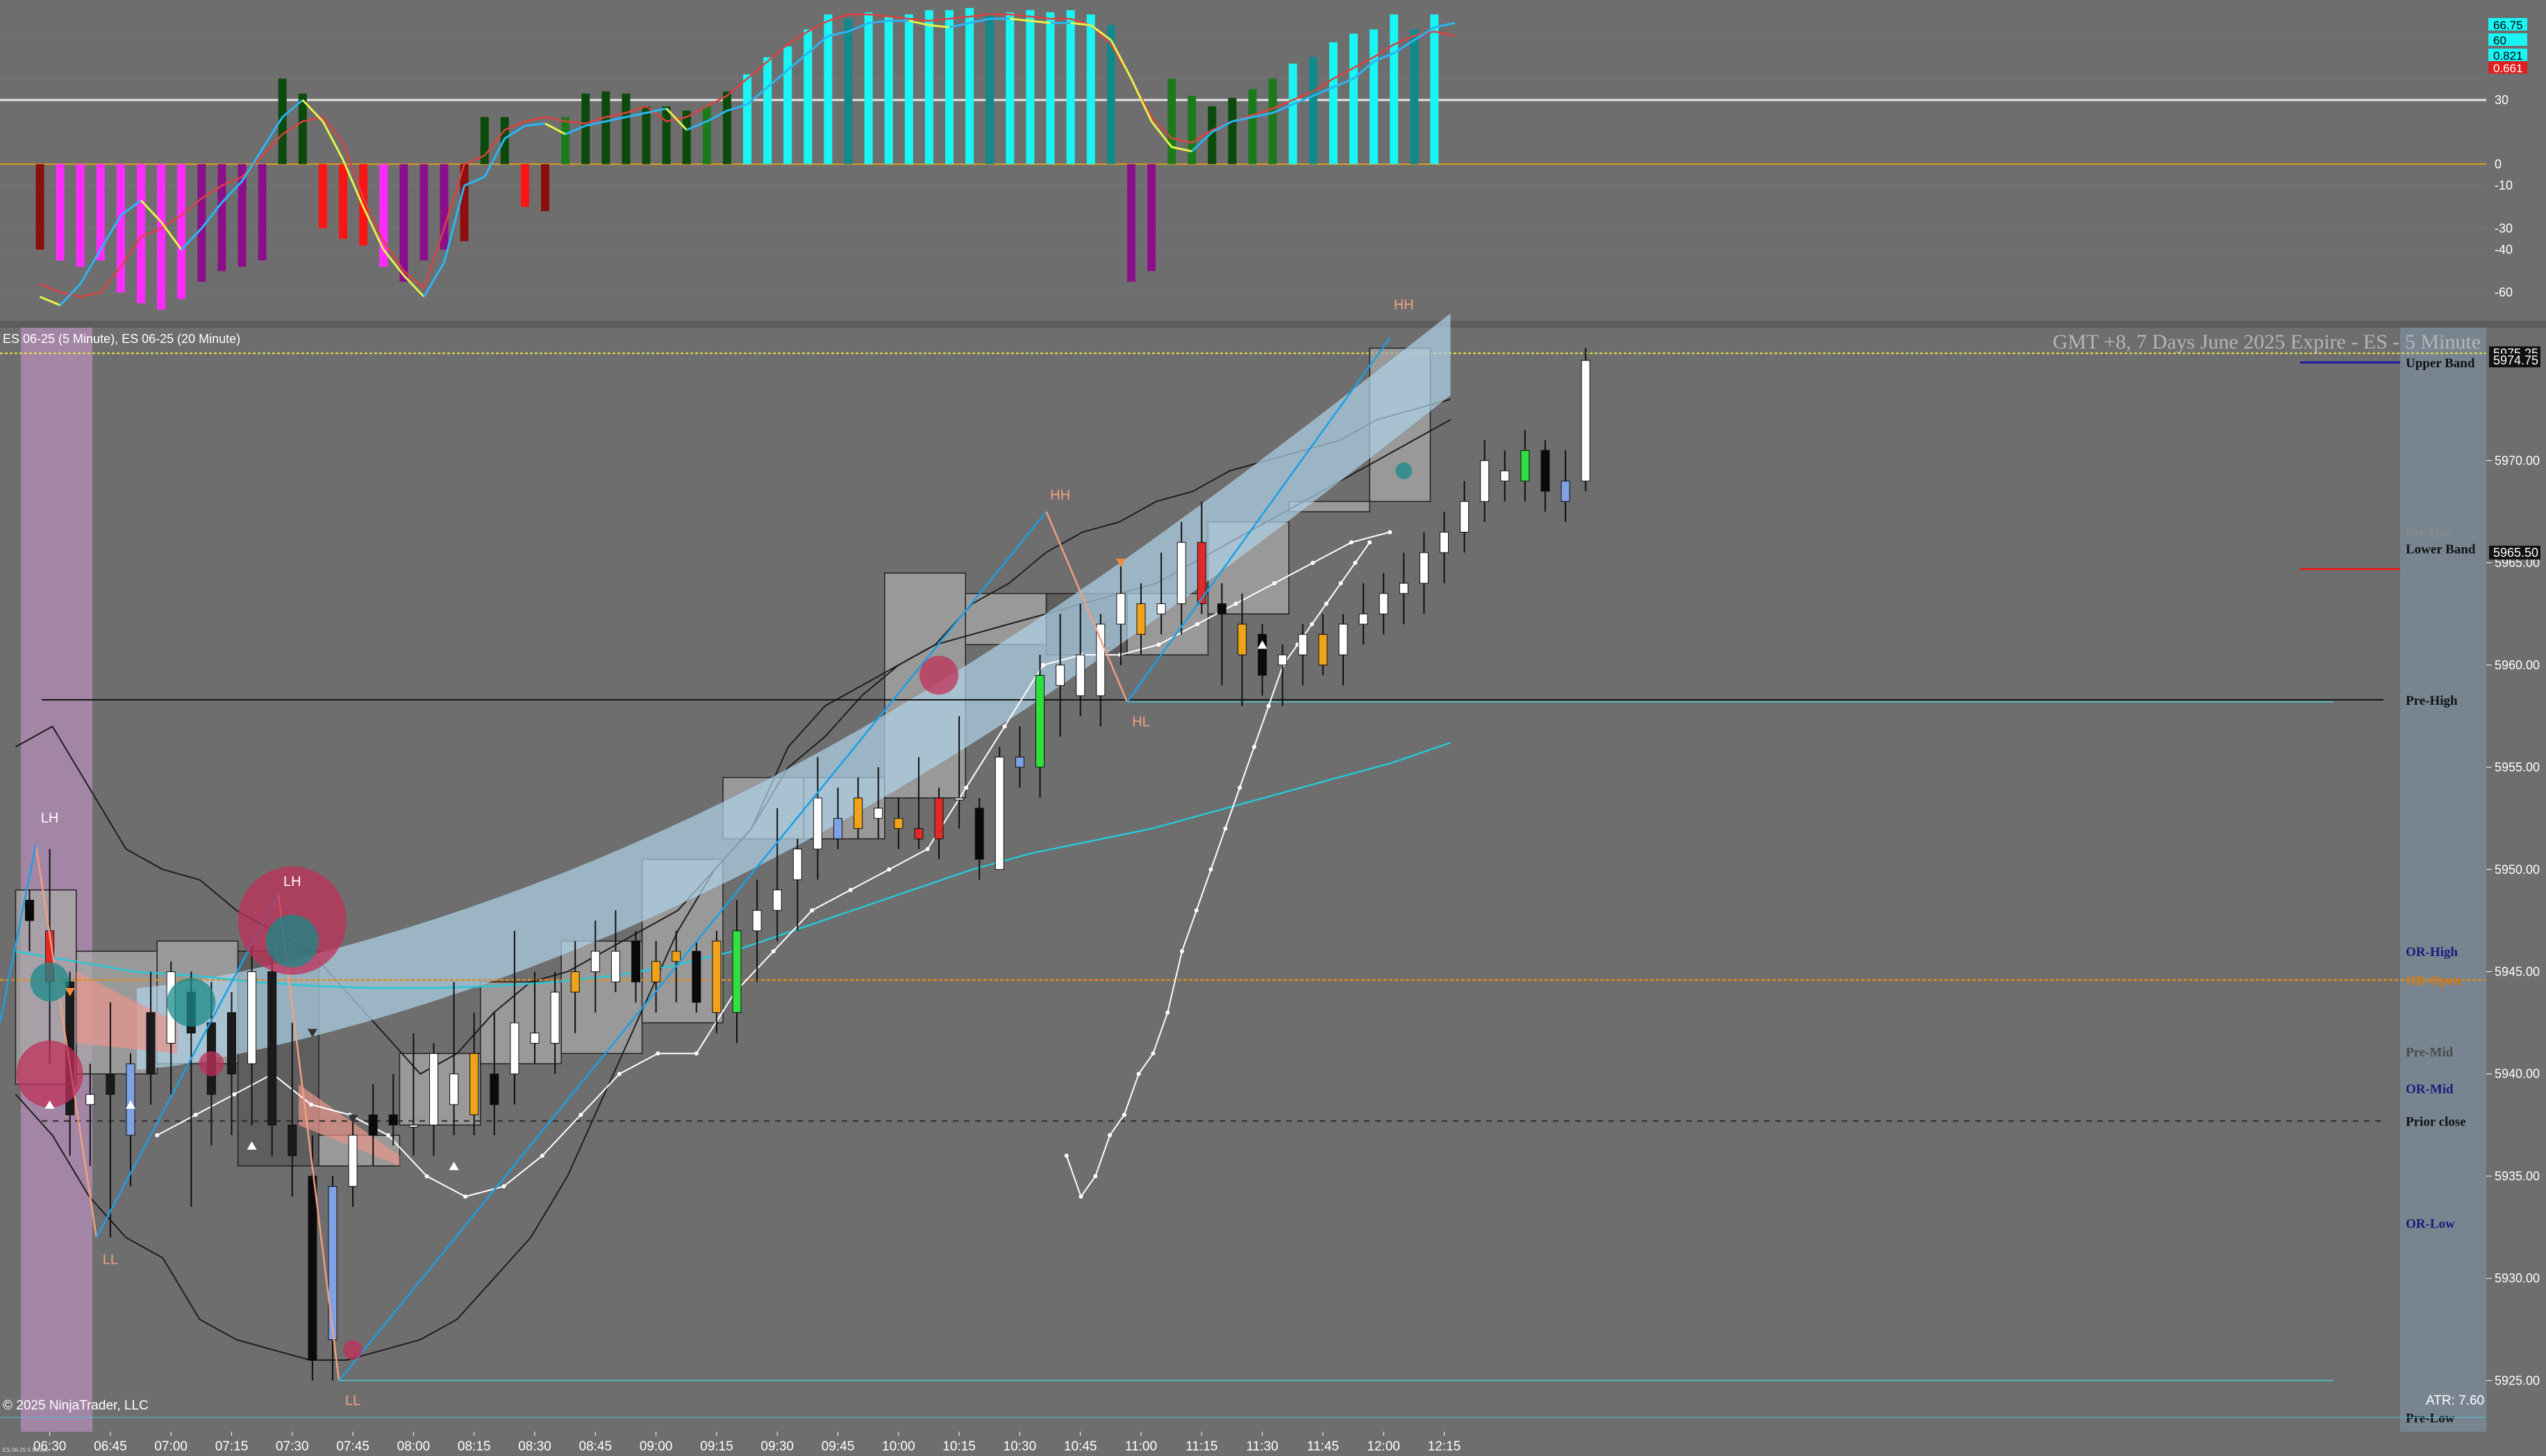 The image size is (2546, 1456). Describe the element at coordinates (1273, 324) in the screenshot. I see `panel-divider` at that location.